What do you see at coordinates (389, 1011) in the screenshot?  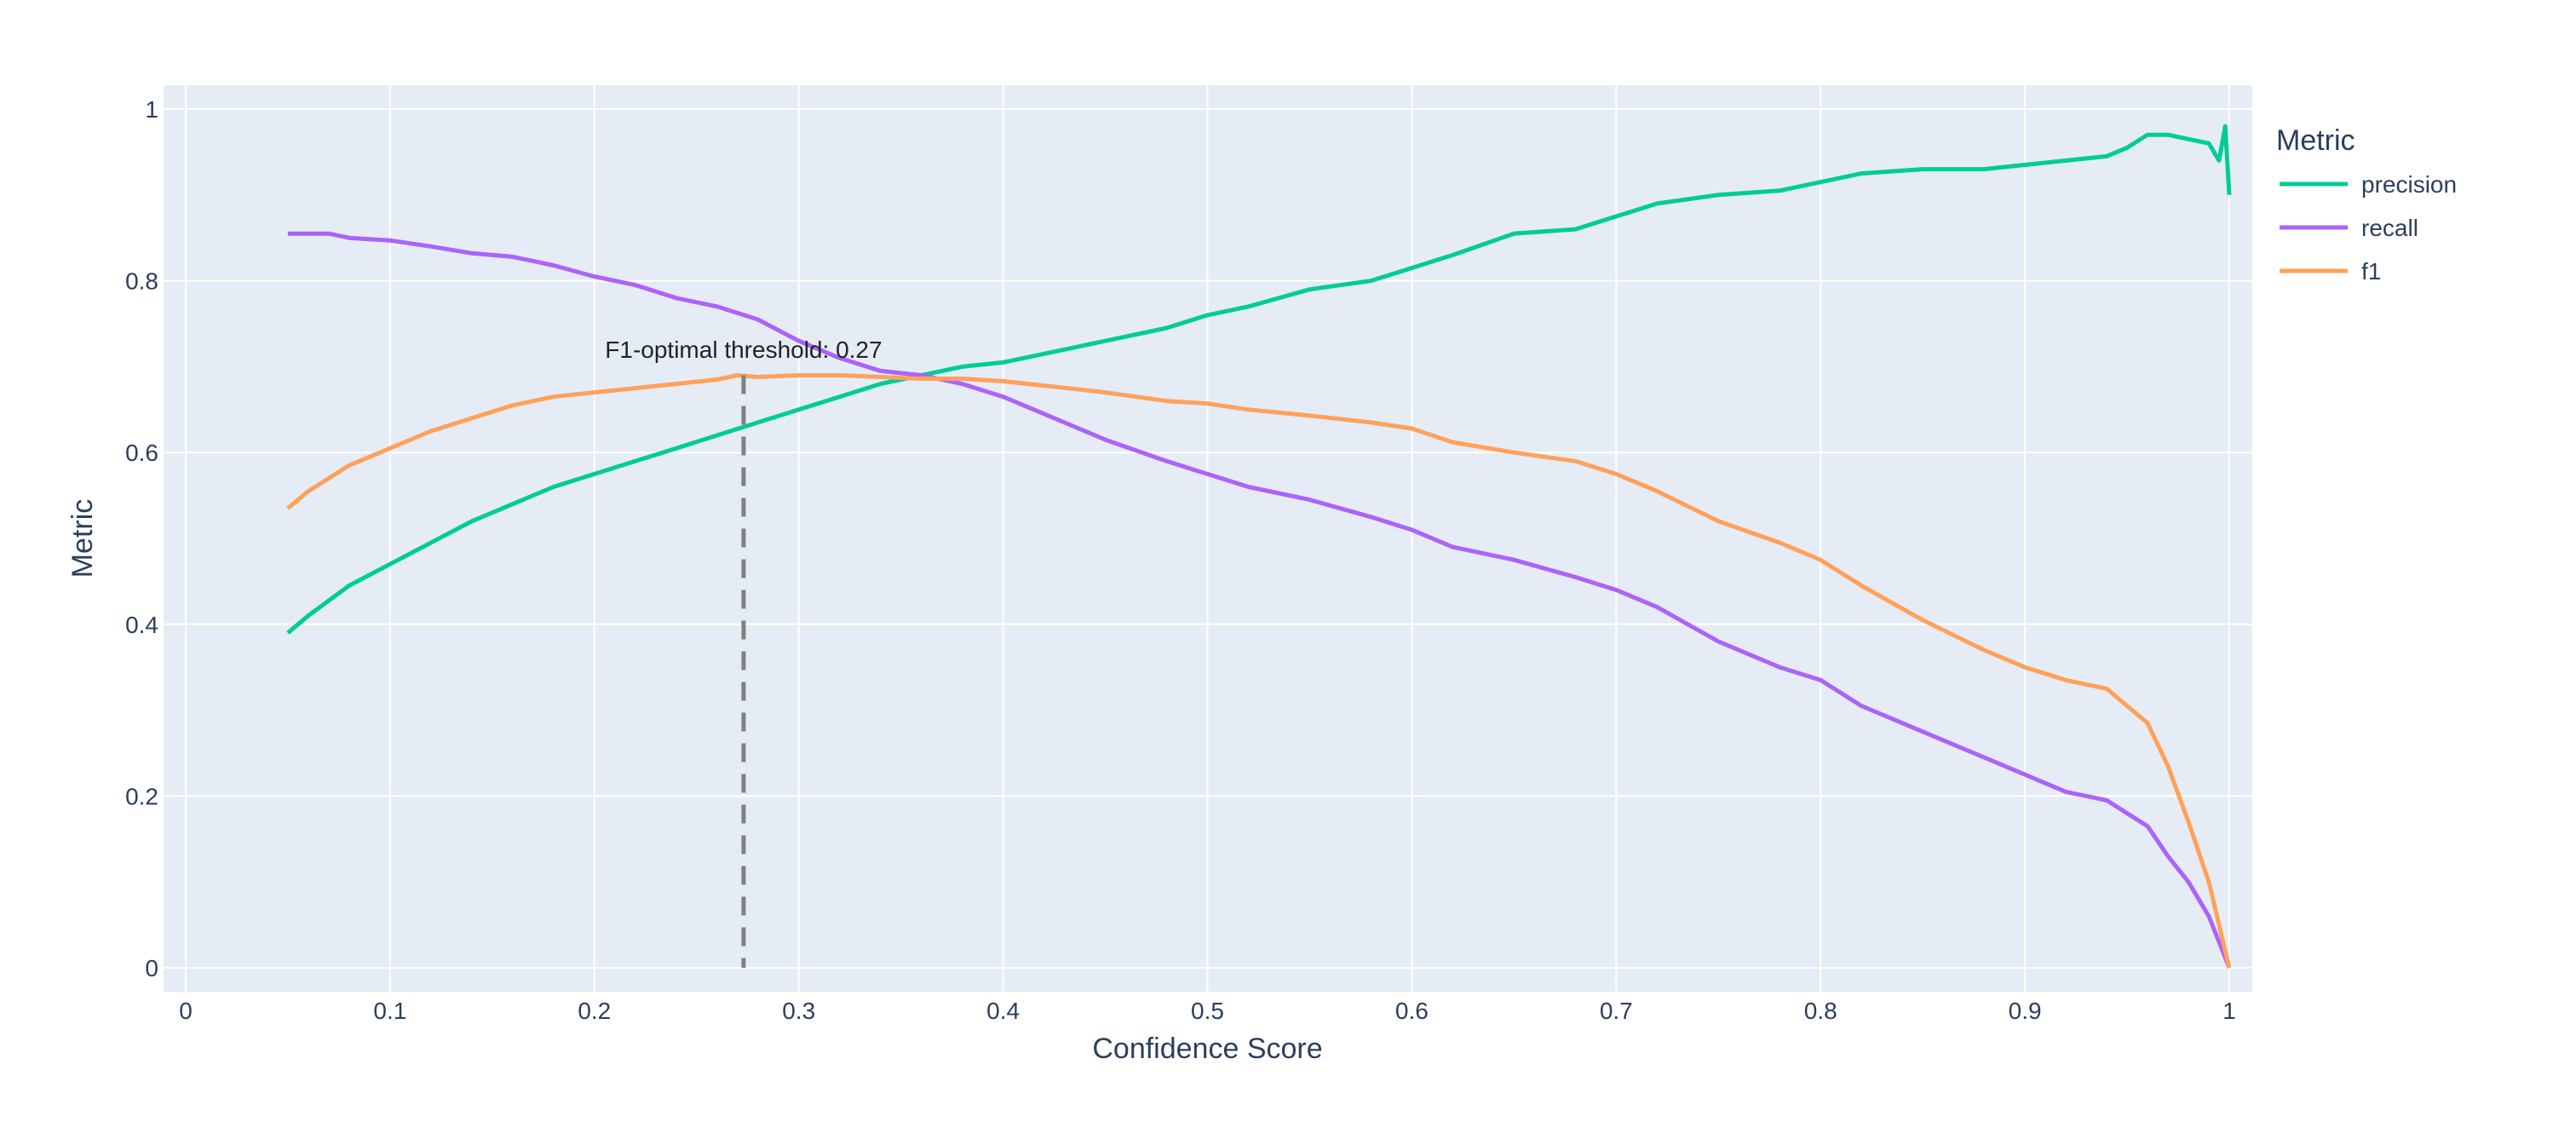 I see `x-tick-label: 0.1` at bounding box center [389, 1011].